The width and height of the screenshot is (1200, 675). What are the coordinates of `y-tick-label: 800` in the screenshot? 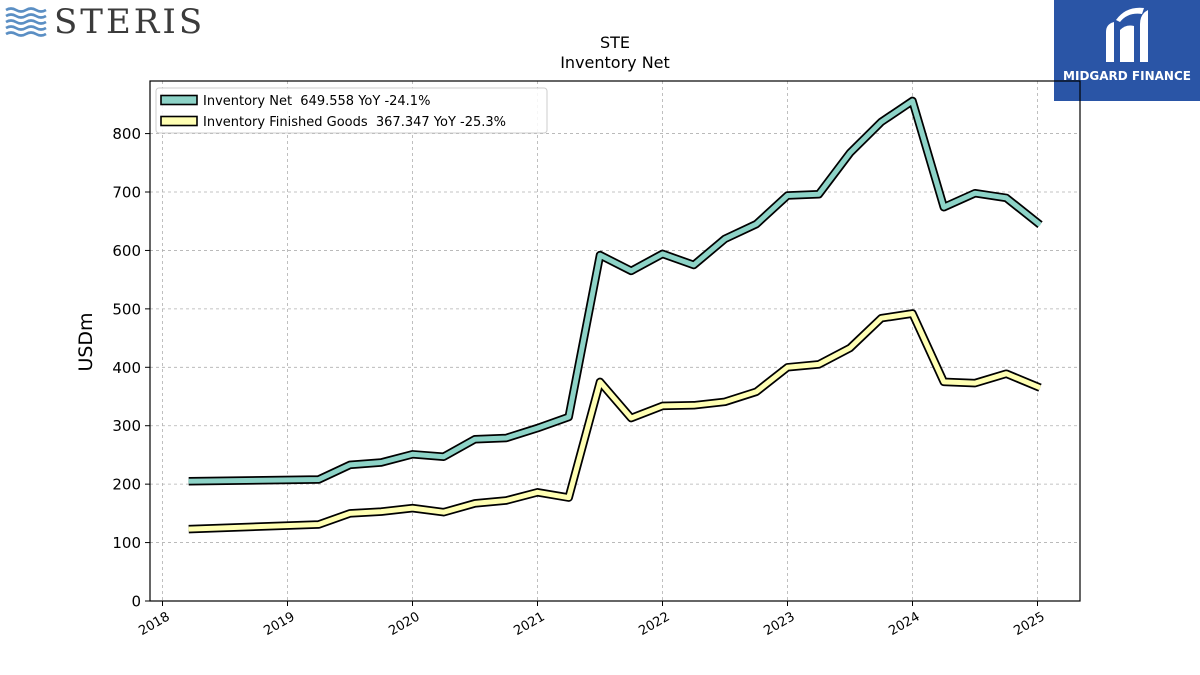 It's located at (126, 134).